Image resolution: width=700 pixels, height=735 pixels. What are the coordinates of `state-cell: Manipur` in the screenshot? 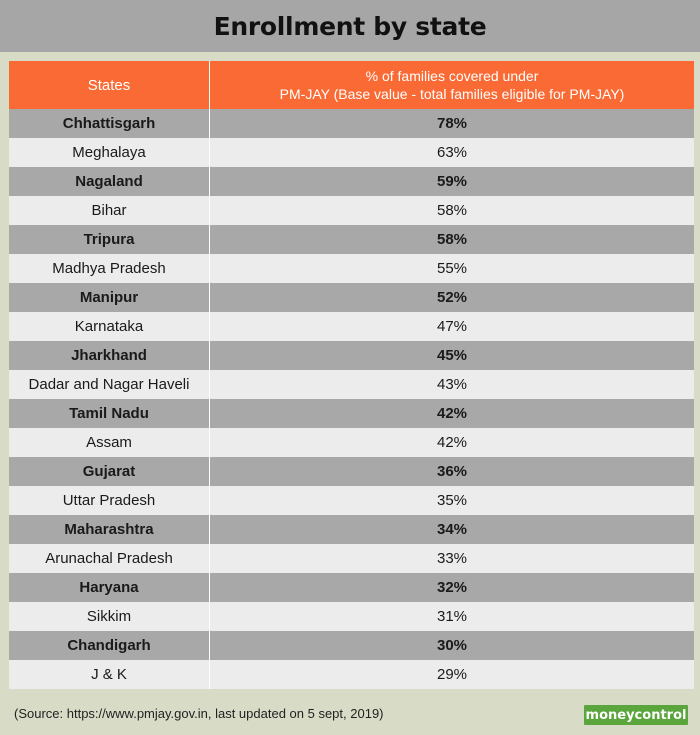 It's located at (109, 297).